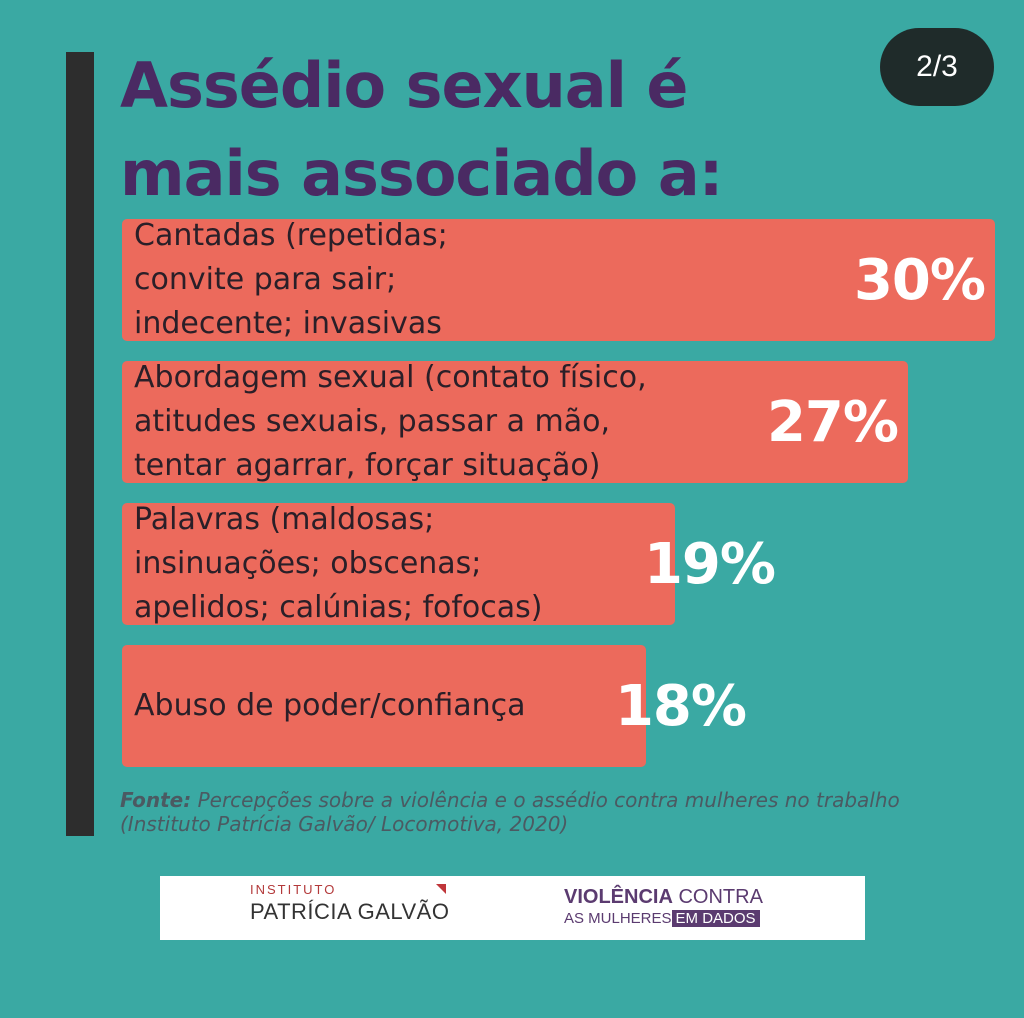  I want to click on instituto-patricia-galvao-logo: INSTITUTO PATRÍCIA GALVÃO, so click(349, 903).